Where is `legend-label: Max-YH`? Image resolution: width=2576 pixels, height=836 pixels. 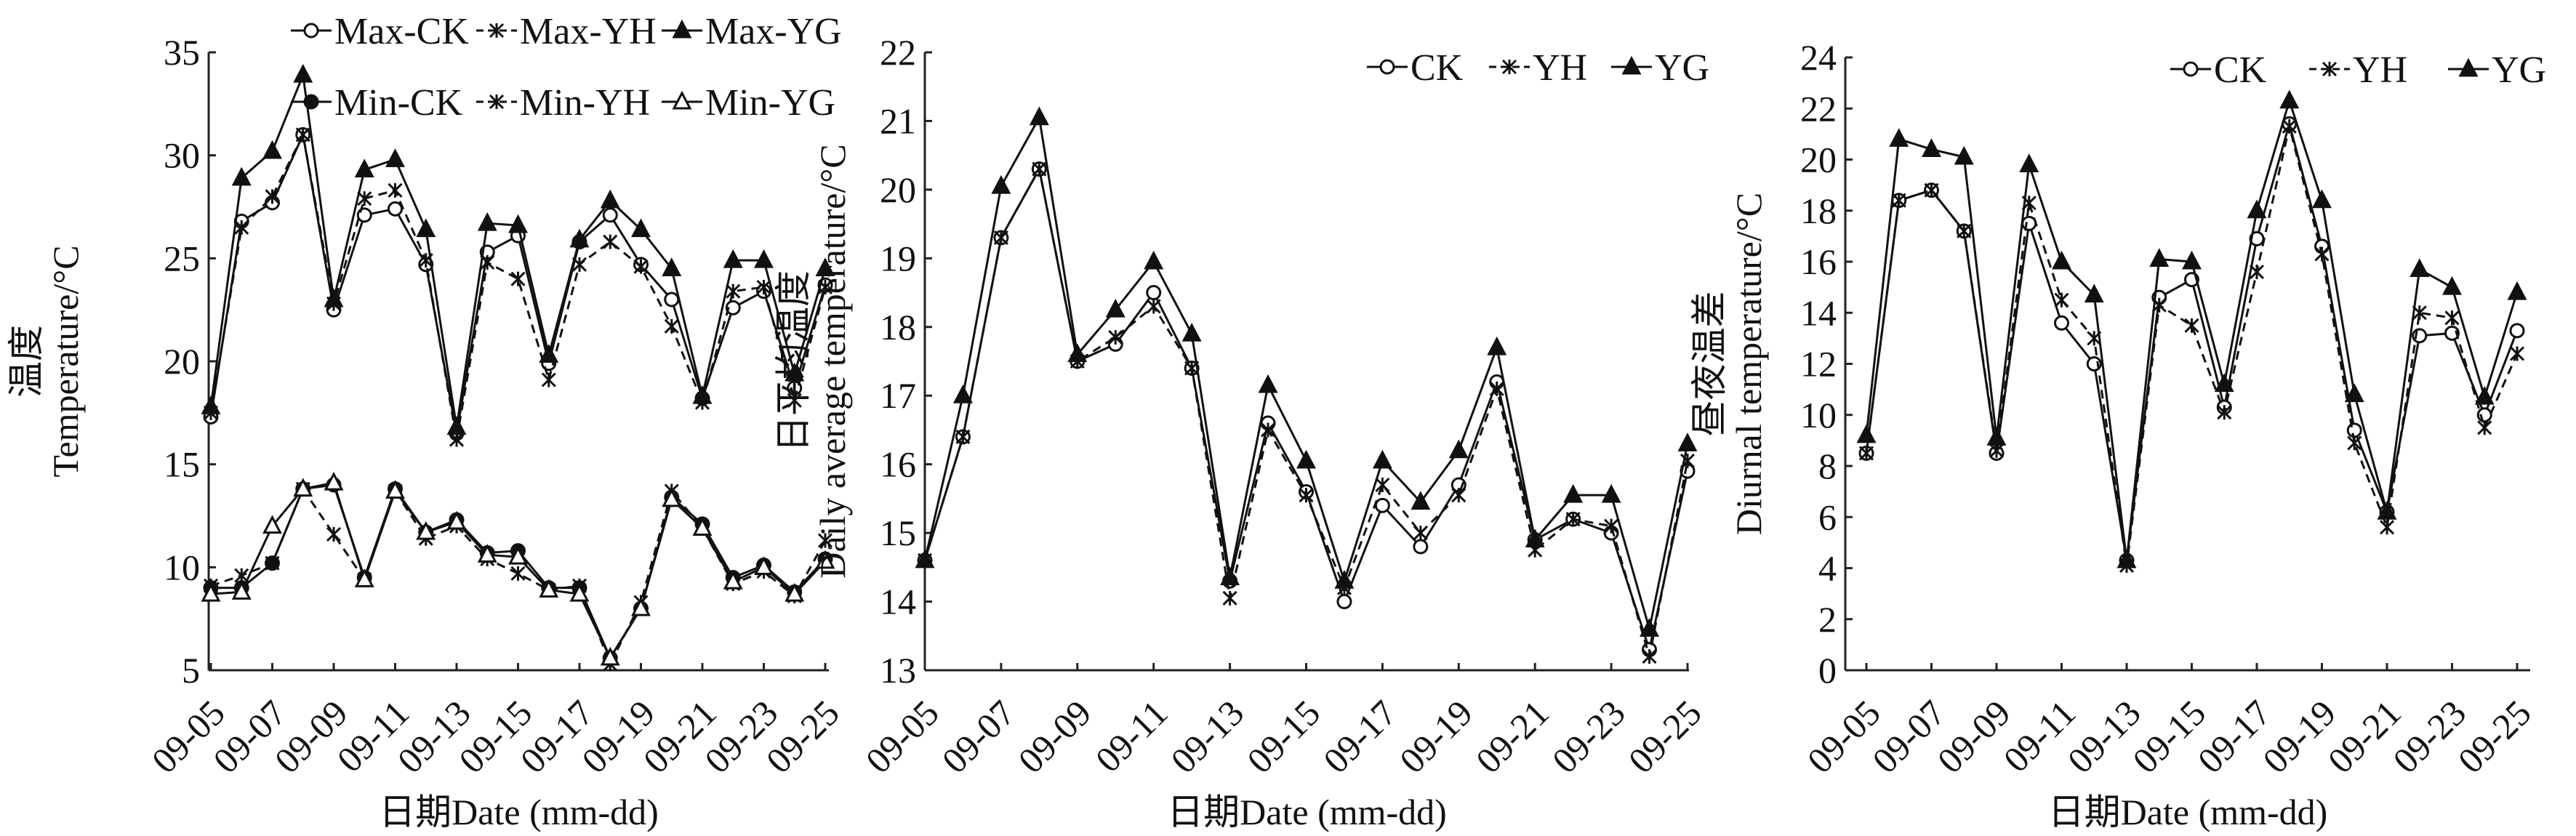 legend-label: Max-YH is located at coordinates (588, 31).